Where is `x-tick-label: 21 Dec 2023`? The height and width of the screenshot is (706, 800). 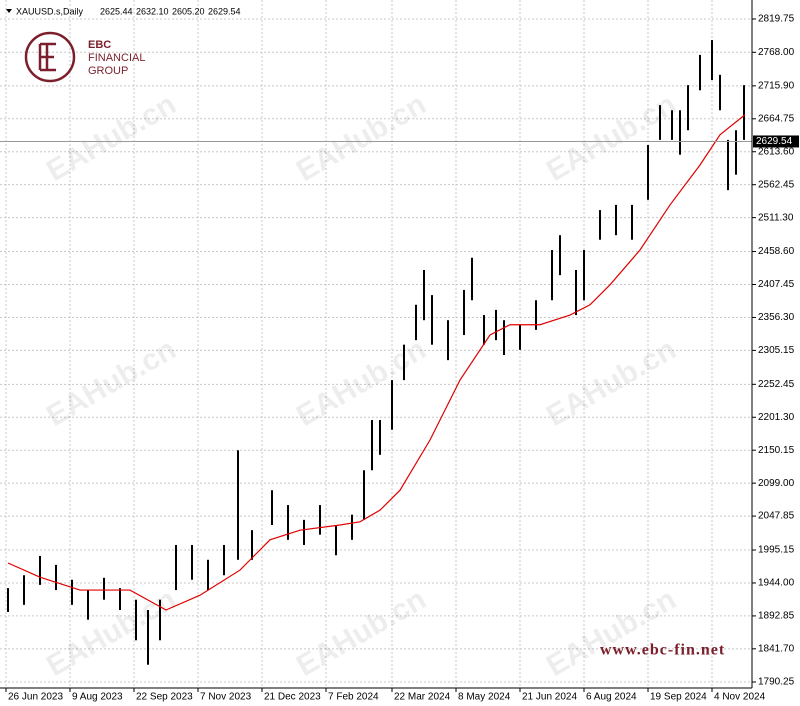 x-tick-label: 21 Dec 2023 is located at coordinates (292, 697).